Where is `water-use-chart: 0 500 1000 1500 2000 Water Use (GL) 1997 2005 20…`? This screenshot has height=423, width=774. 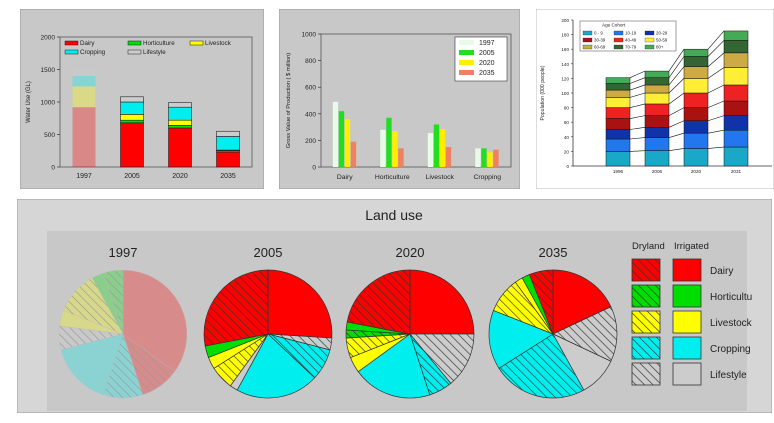
water-use-chart: 0 500 1000 1500 2000 Water Use (GL) 1997 2005 20… is located at coordinates (142, 99).